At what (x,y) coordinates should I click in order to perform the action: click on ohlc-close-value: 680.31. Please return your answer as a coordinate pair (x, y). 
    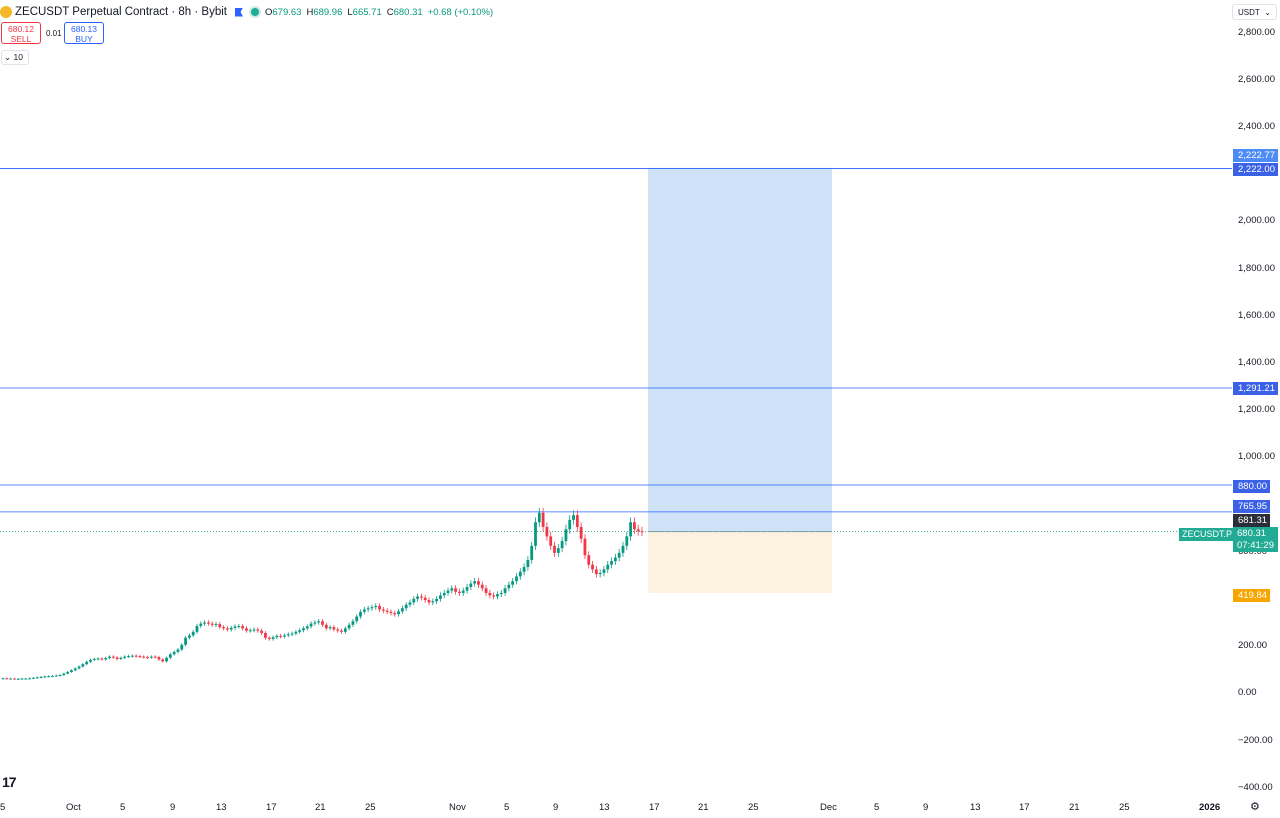
    Looking at the image, I should click on (408, 12).